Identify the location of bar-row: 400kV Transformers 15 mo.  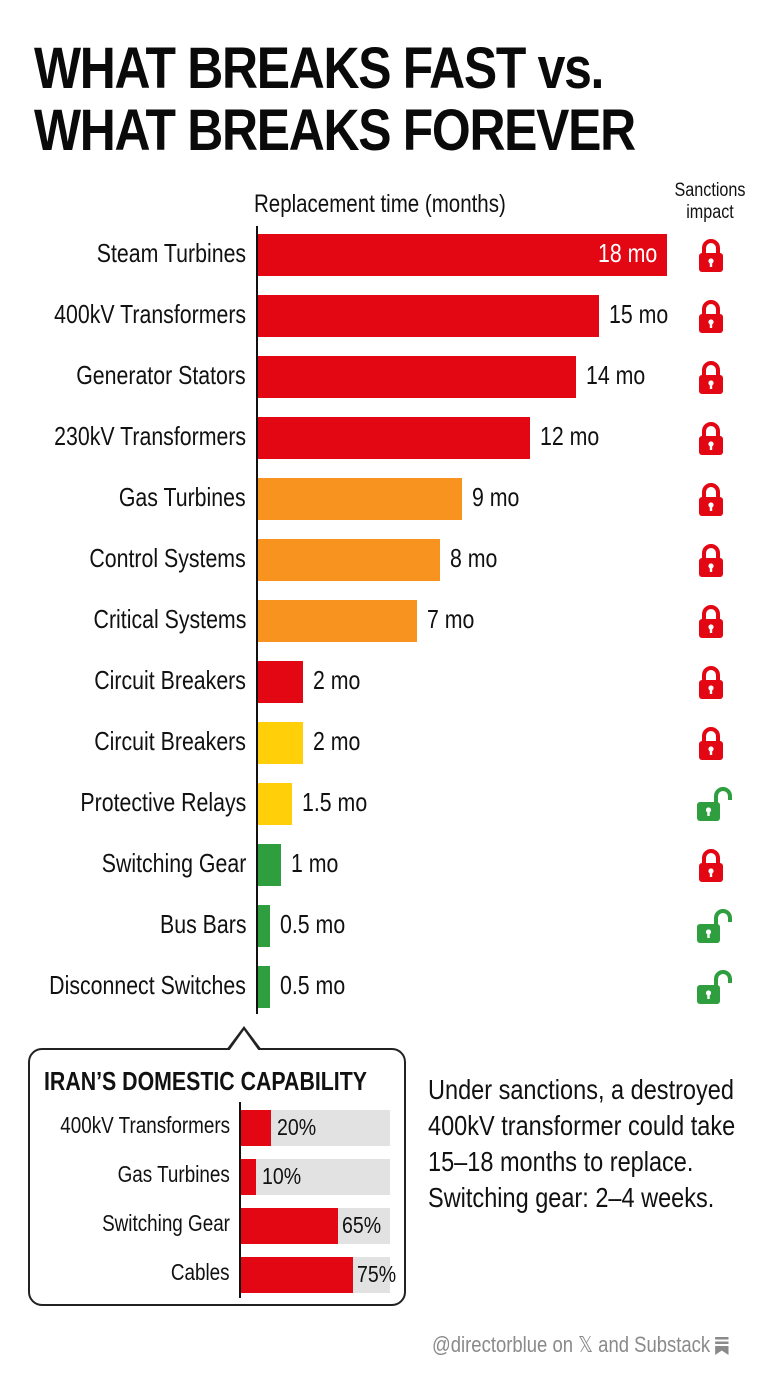
(384, 316).